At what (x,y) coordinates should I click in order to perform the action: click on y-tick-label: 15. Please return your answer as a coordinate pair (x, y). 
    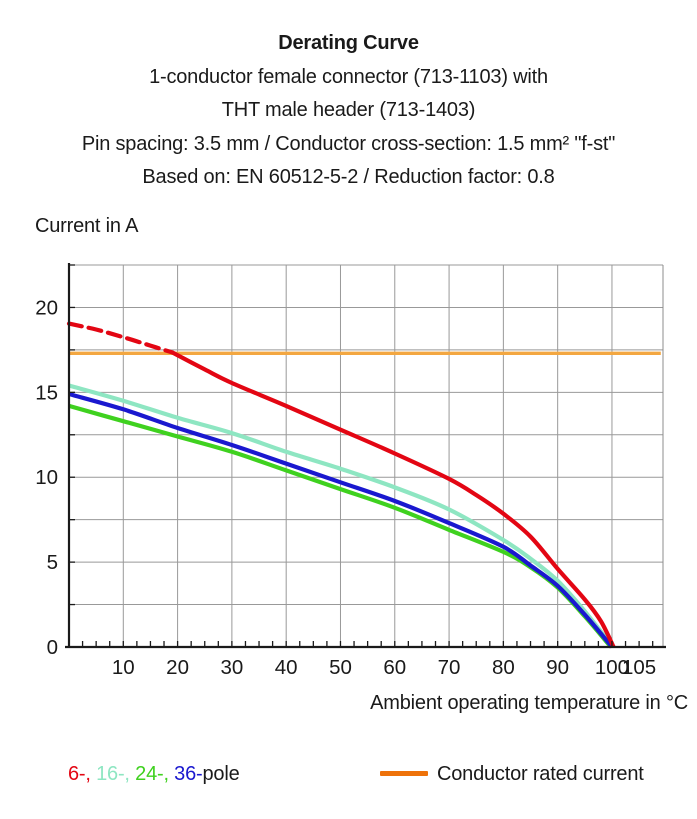
    Looking at the image, I should click on (46, 392).